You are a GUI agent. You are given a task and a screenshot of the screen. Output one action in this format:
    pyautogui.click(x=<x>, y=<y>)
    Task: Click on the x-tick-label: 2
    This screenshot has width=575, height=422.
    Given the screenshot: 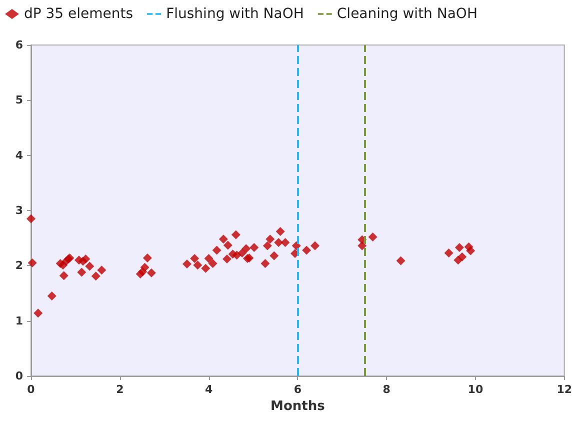 What is the action you would take?
    pyautogui.click(x=120, y=389)
    